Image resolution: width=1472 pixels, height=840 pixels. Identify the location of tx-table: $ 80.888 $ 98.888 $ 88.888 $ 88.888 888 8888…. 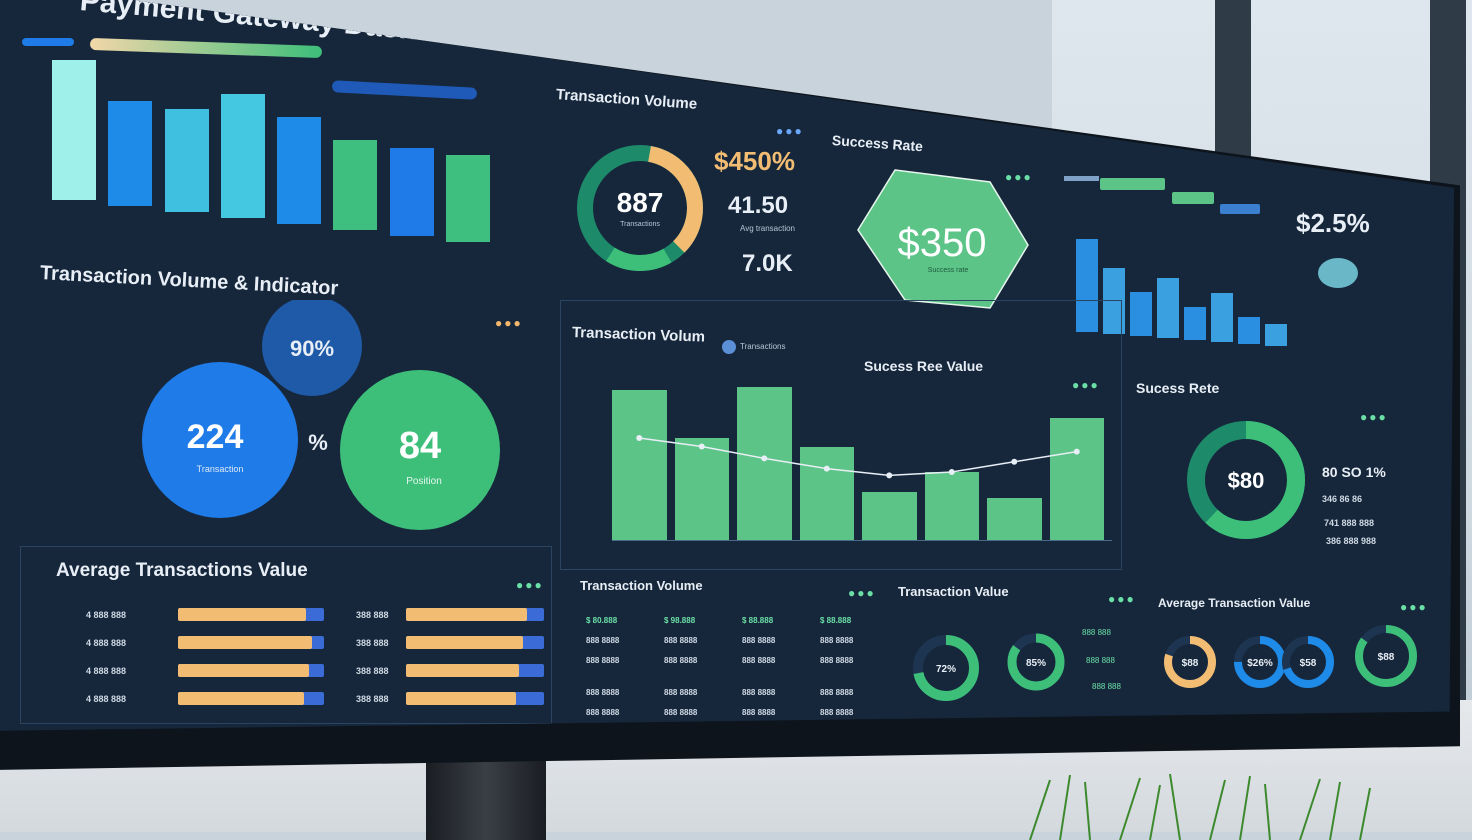
(736, 671).